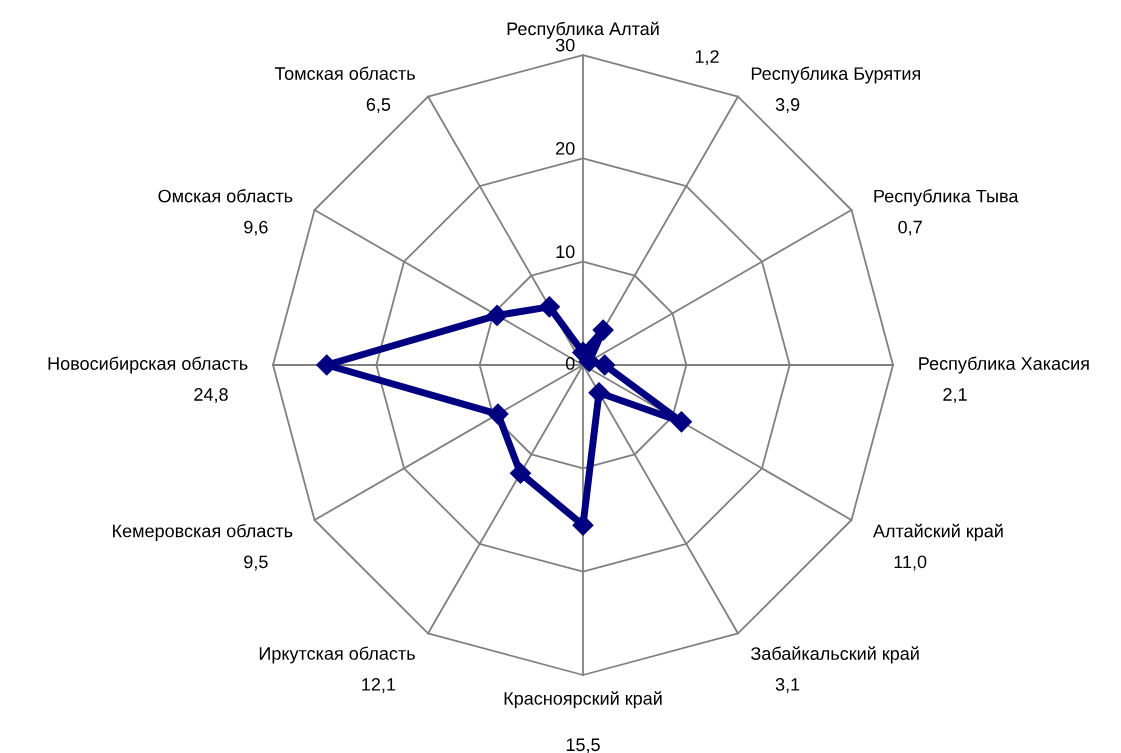 The width and height of the screenshot is (1121, 753). I want to click on text: 24,8, so click(211, 395).